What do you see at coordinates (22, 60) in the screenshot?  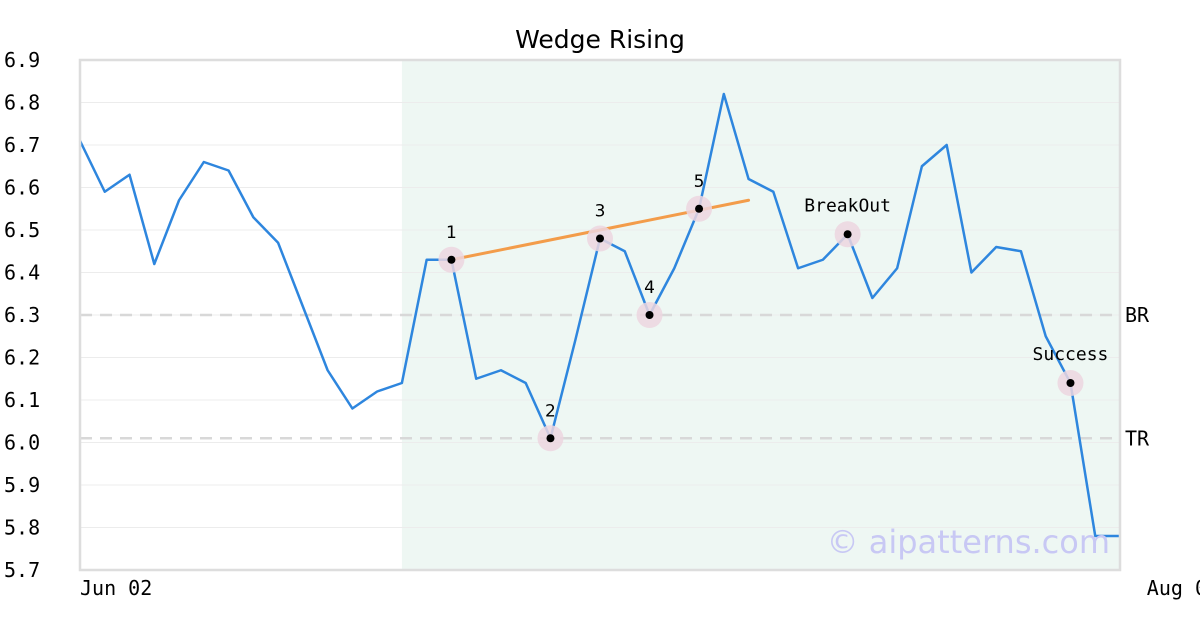 I see `y-tick-label: 6.9` at bounding box center [22, 60].